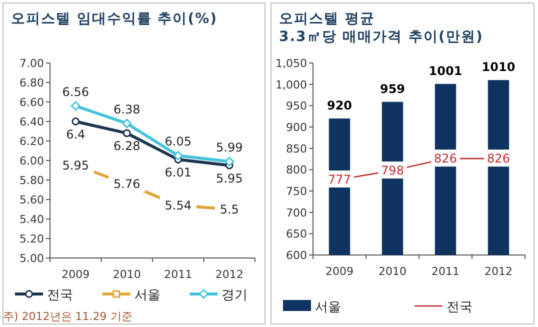  I want to click on data-label: 6.05, so click(178, 141).